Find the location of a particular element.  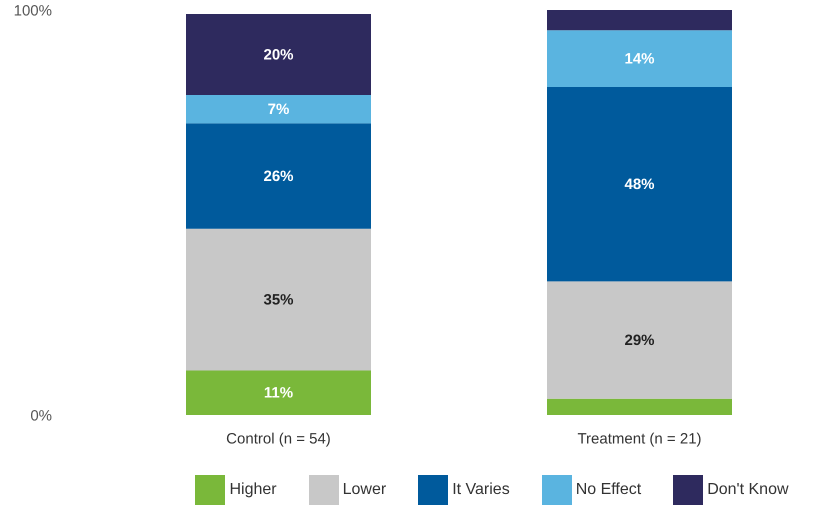

data-label: 7% is located at coordinates (279, 109).